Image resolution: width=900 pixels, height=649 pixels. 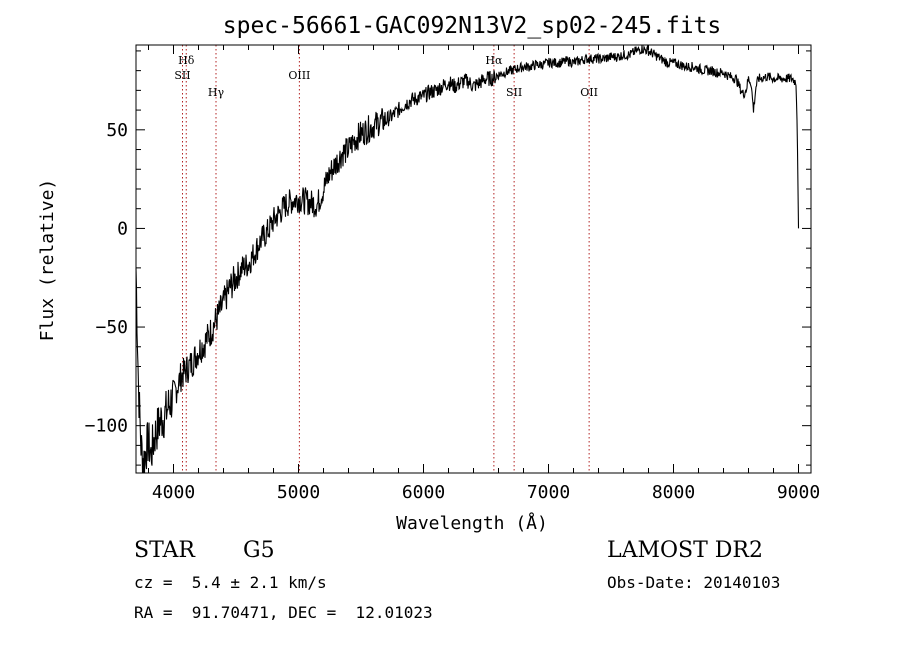 What do you see at coordinates (298, 492) in the screenshot?
I see `x-tick-label: 5000` at bounding box center [298, 492].